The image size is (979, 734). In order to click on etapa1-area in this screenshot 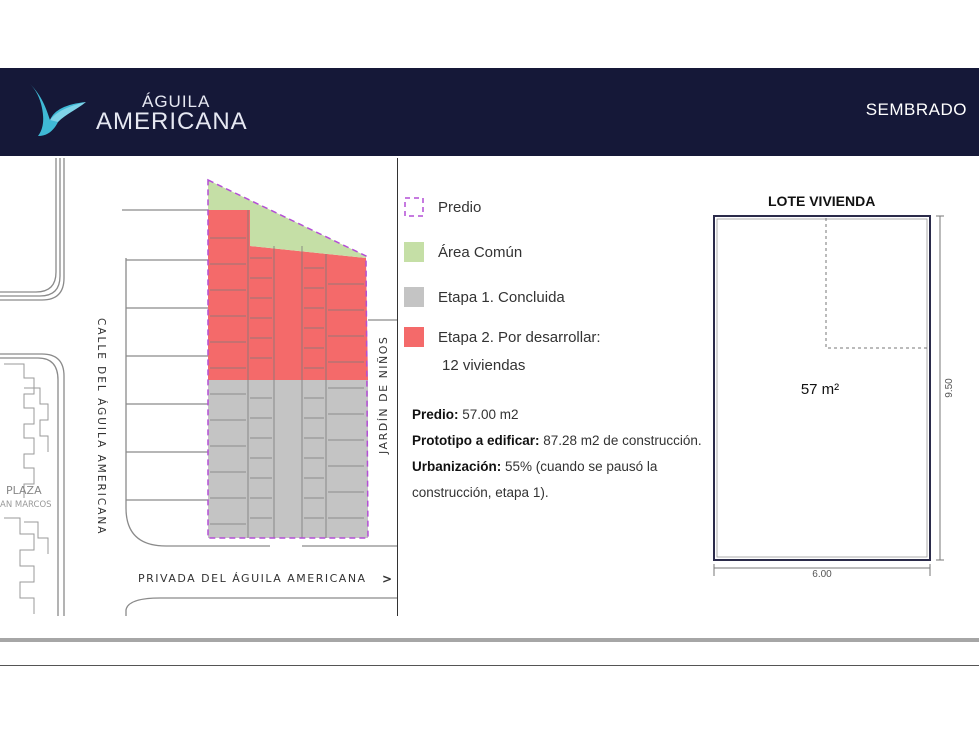, I will do `click(288, 459)`.